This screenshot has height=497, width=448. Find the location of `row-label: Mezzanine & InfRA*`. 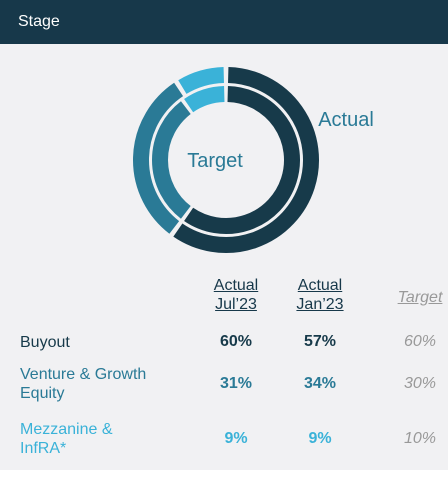

row-label: Mezzanine & InfRA* is located at coordinates (66, 439).